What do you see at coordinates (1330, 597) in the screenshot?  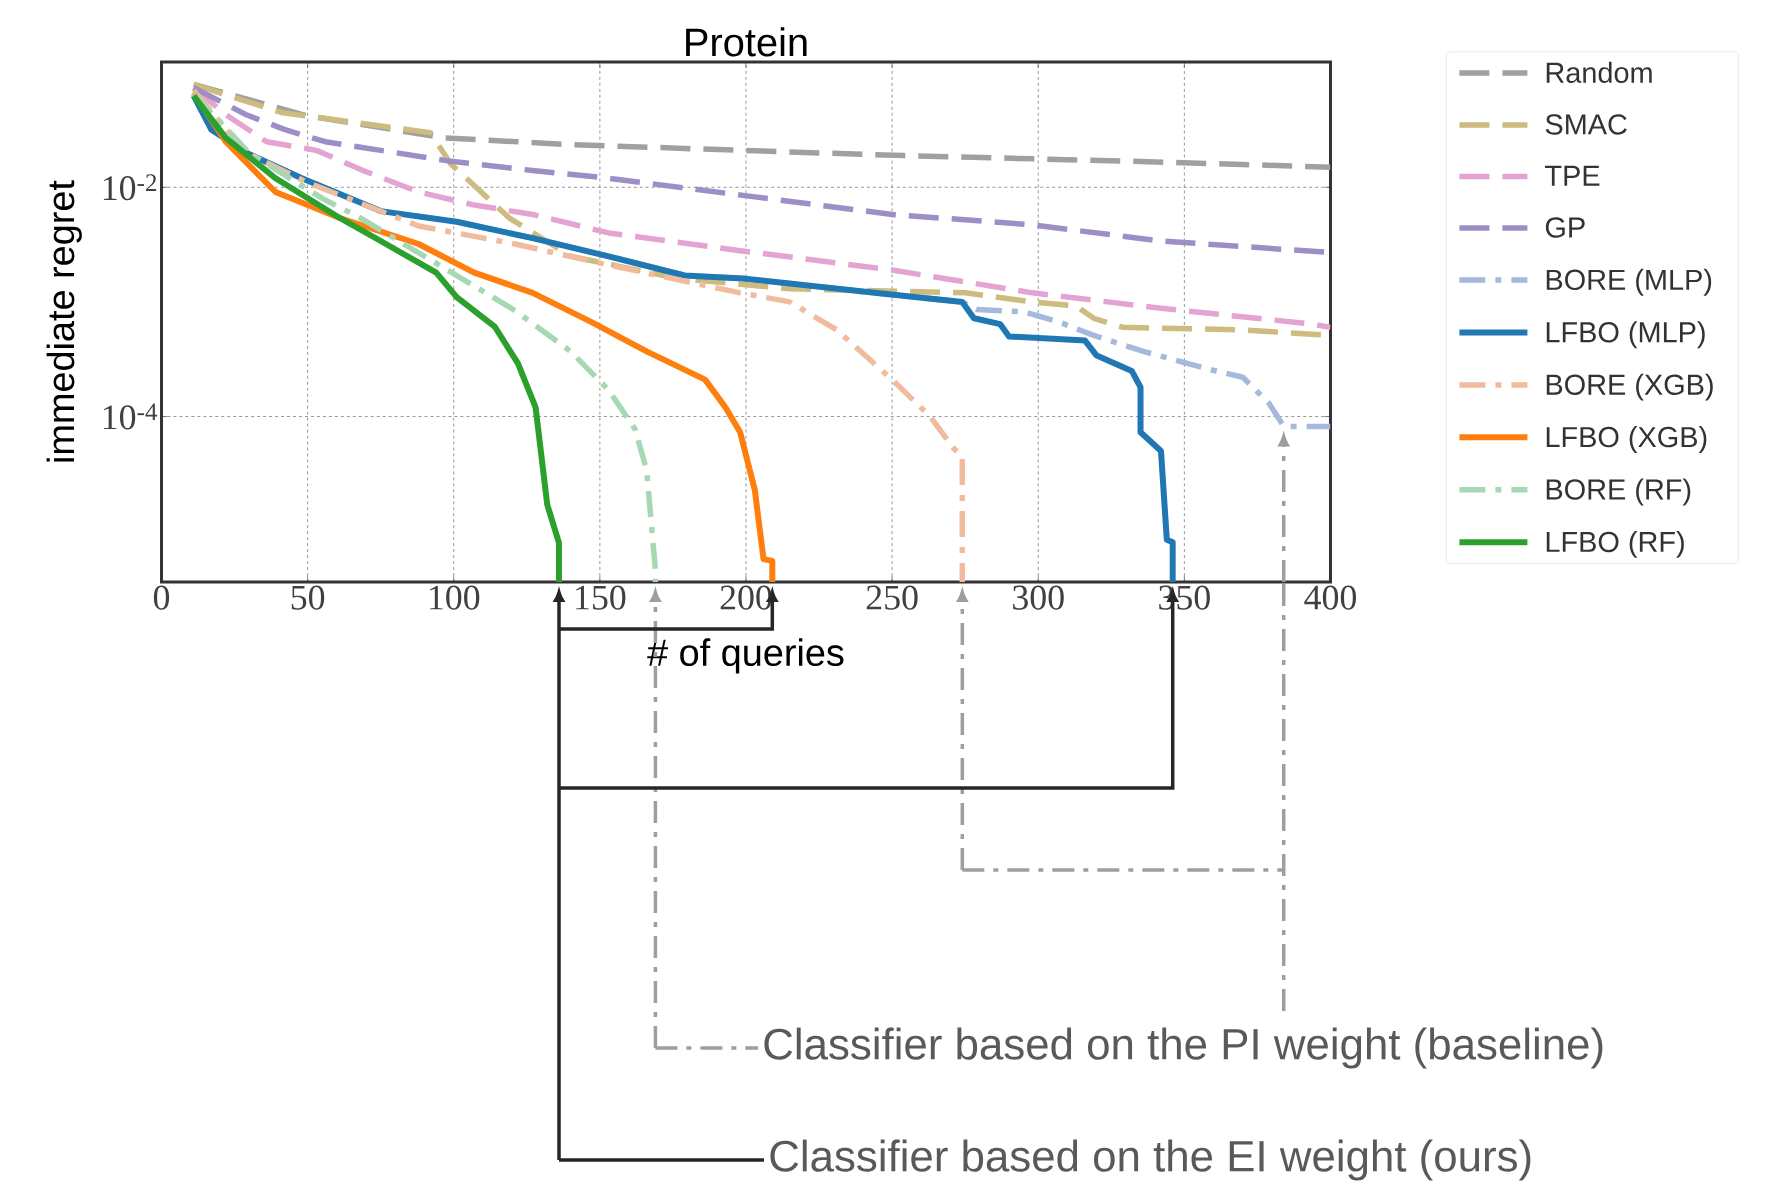 I see `x-tick-label: 400` at bounding box center [1330, 597].